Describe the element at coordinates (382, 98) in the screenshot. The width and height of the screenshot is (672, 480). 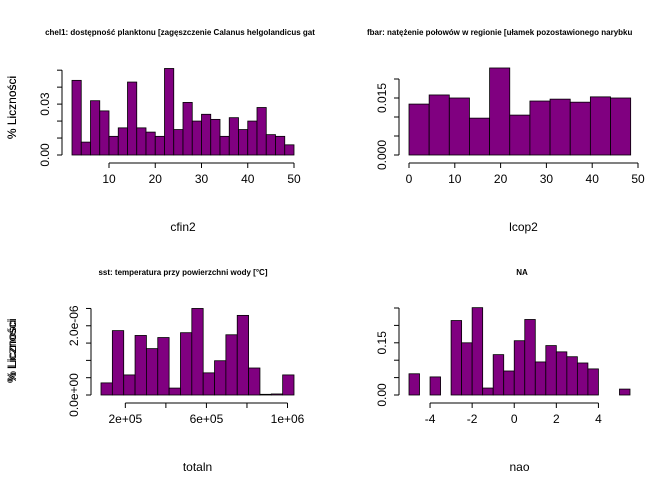
I see `y-tick-label: 0.015` at that location.